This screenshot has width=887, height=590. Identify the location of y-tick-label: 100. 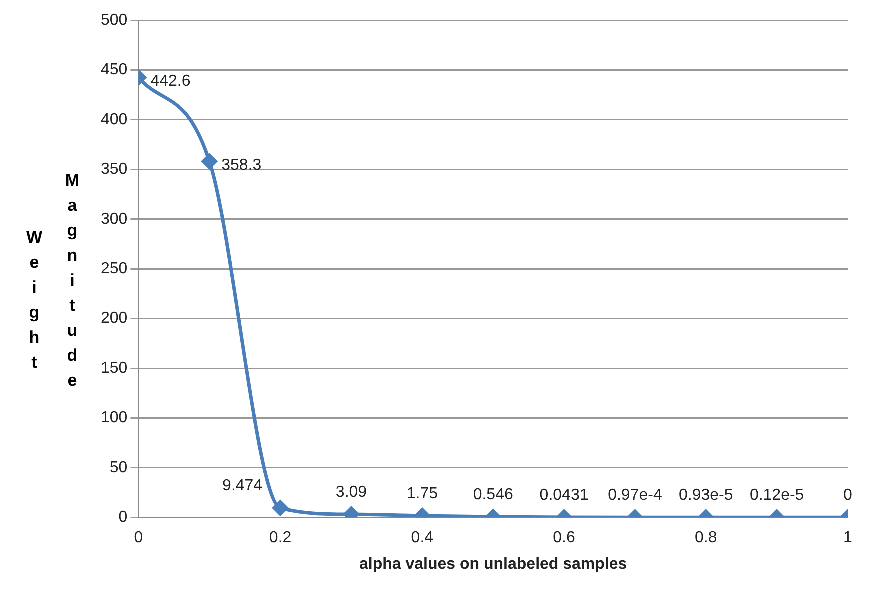
(114, 418).